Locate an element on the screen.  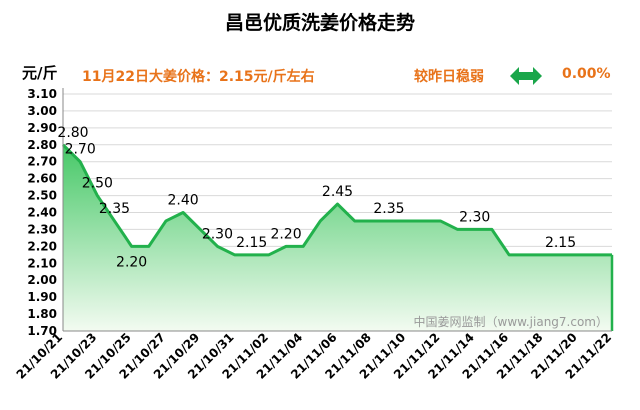
watermark: 中国姜网监制（www.jiang7.com） is located at coordinates (511, 321).